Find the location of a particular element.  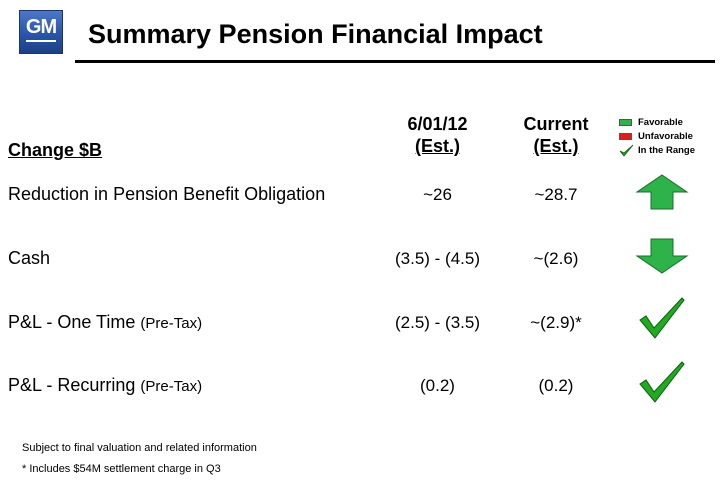

unfavorable-swatch is located at coordinates (625, 136).